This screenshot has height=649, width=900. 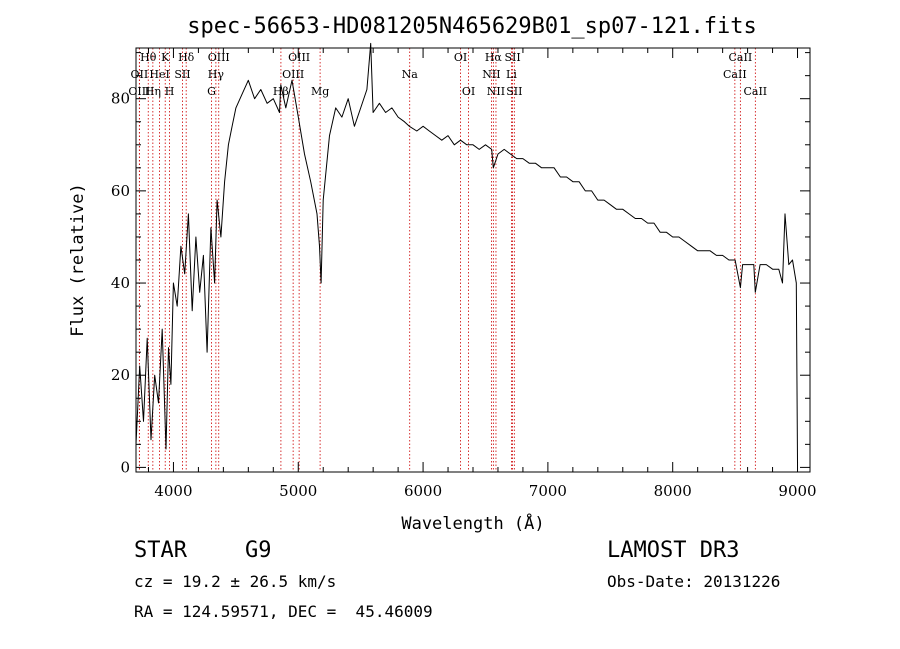 What do you see at coordinates (494, 57) in the screenshot?
I see `spectral-line-label: Hα` at bounding box center [494, 57].